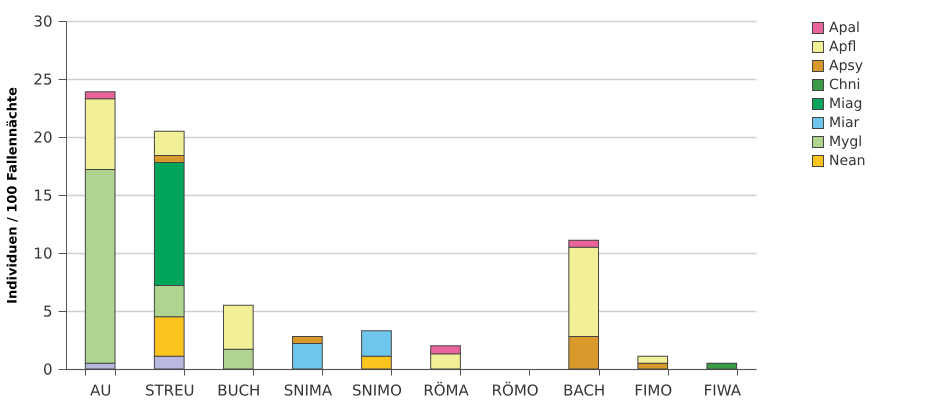 The width and height of the screenshot is (947, 401). Describe the element at coordinates (42, 137) in the screenshot. I see `y-tick-label: 20` at that location.